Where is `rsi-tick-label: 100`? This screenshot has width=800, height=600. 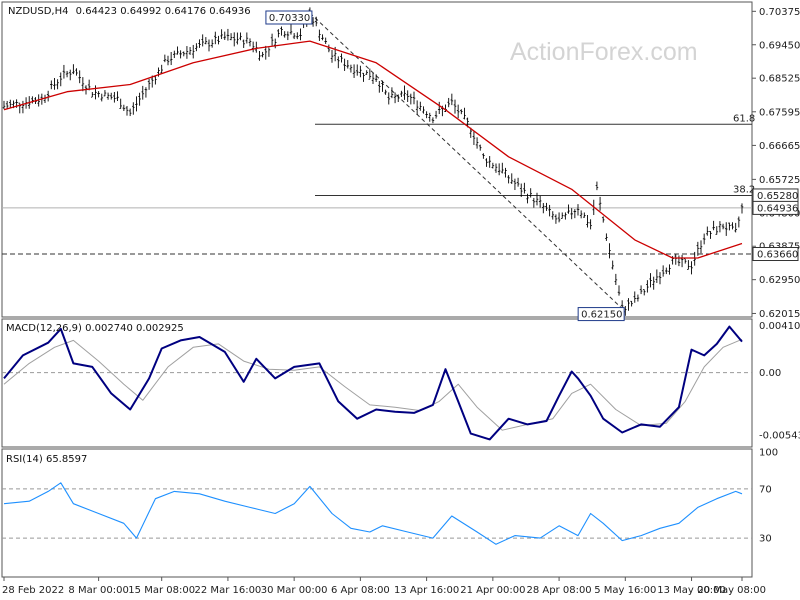
rsi-tick-label: 100 is located at coordinates (768, 453).